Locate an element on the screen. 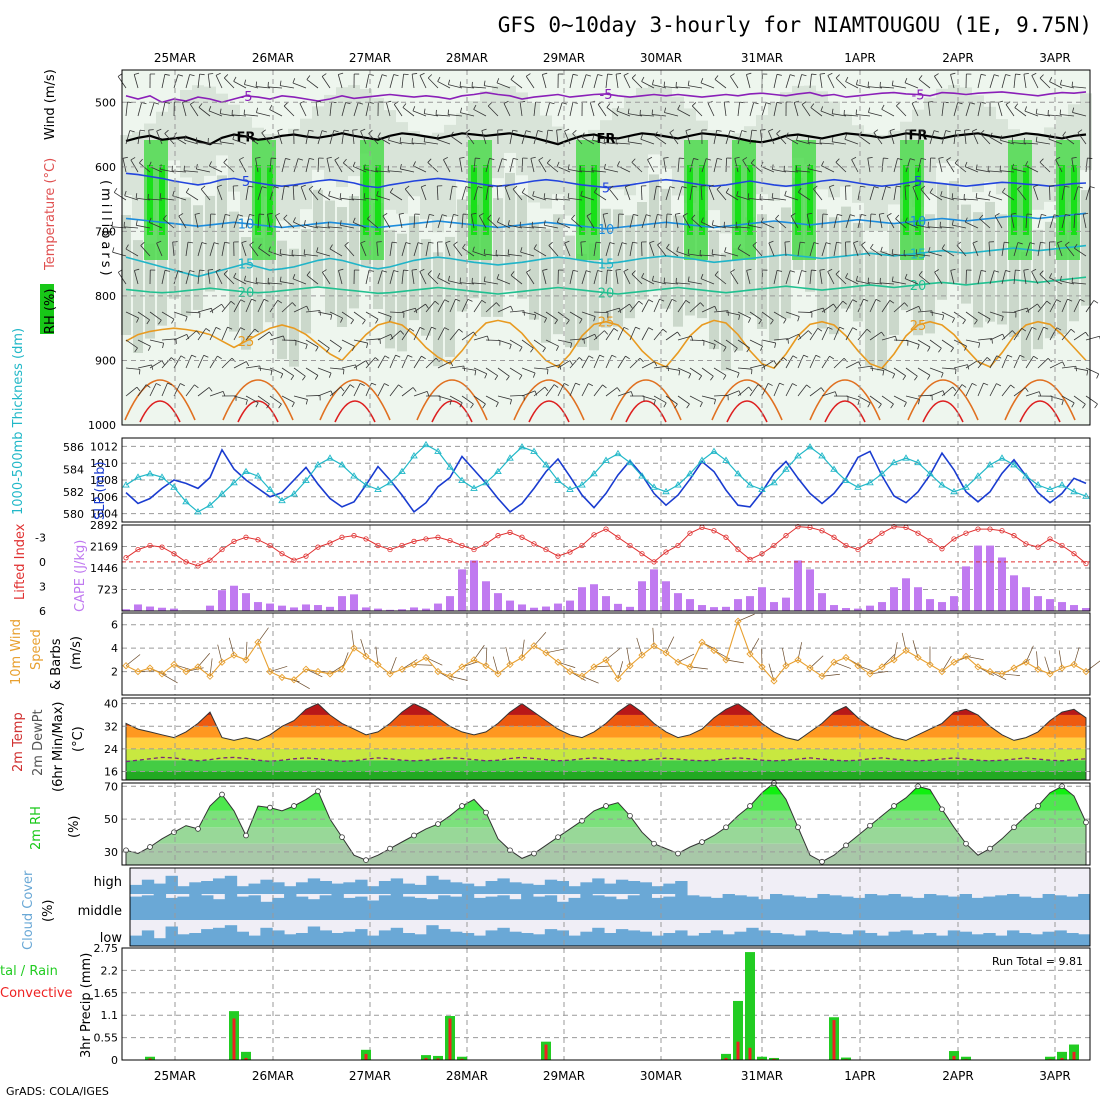 The image size is (1100, 1100). cape-tick-label: 2169 is located at coordinates (104, 547).